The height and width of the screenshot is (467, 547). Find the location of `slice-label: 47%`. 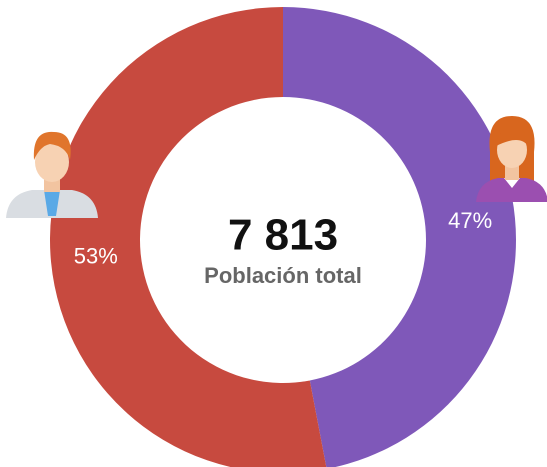

slice-label: 47% is located at coordinates (470, 220).